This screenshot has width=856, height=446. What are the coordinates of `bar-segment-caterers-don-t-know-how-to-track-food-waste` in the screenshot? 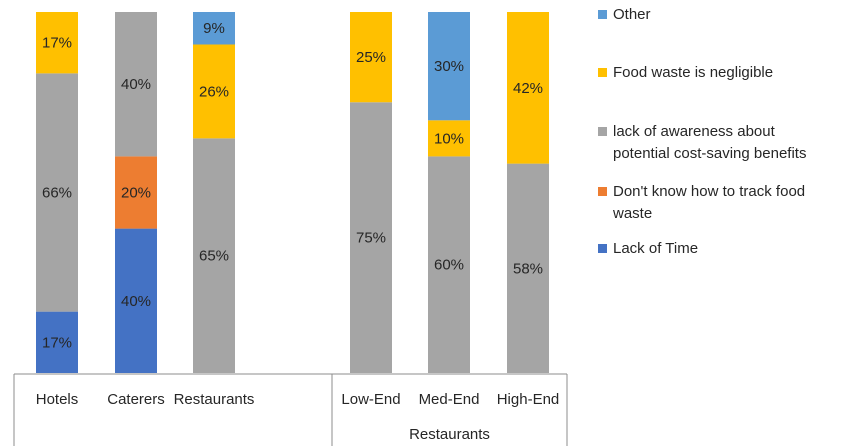 It's located at (136, 192).